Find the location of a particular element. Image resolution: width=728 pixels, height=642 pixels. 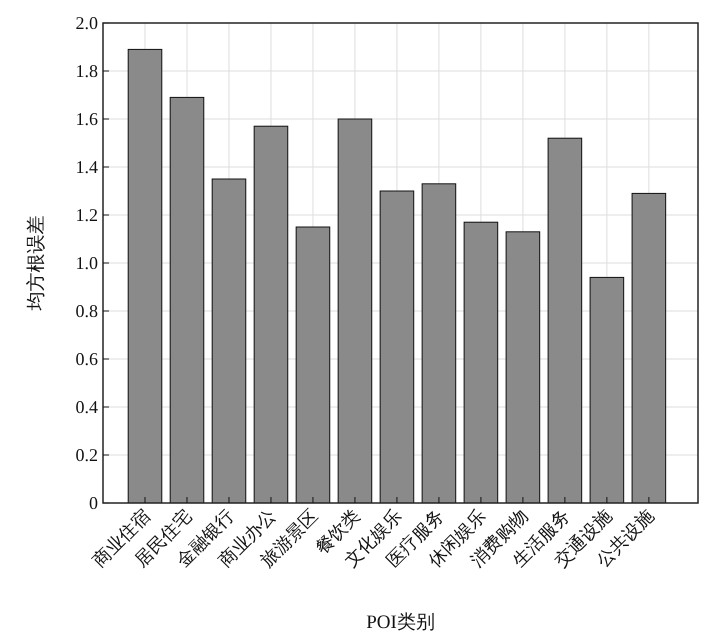

y-tick-label: 1.2 is located at coordinates (87, 215).